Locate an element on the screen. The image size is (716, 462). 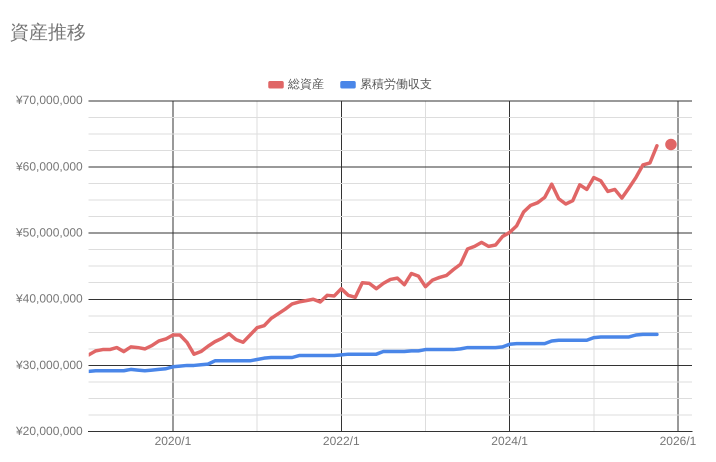
y-tick-label: ¥50,000,000 is located at coordinates (49, 232).